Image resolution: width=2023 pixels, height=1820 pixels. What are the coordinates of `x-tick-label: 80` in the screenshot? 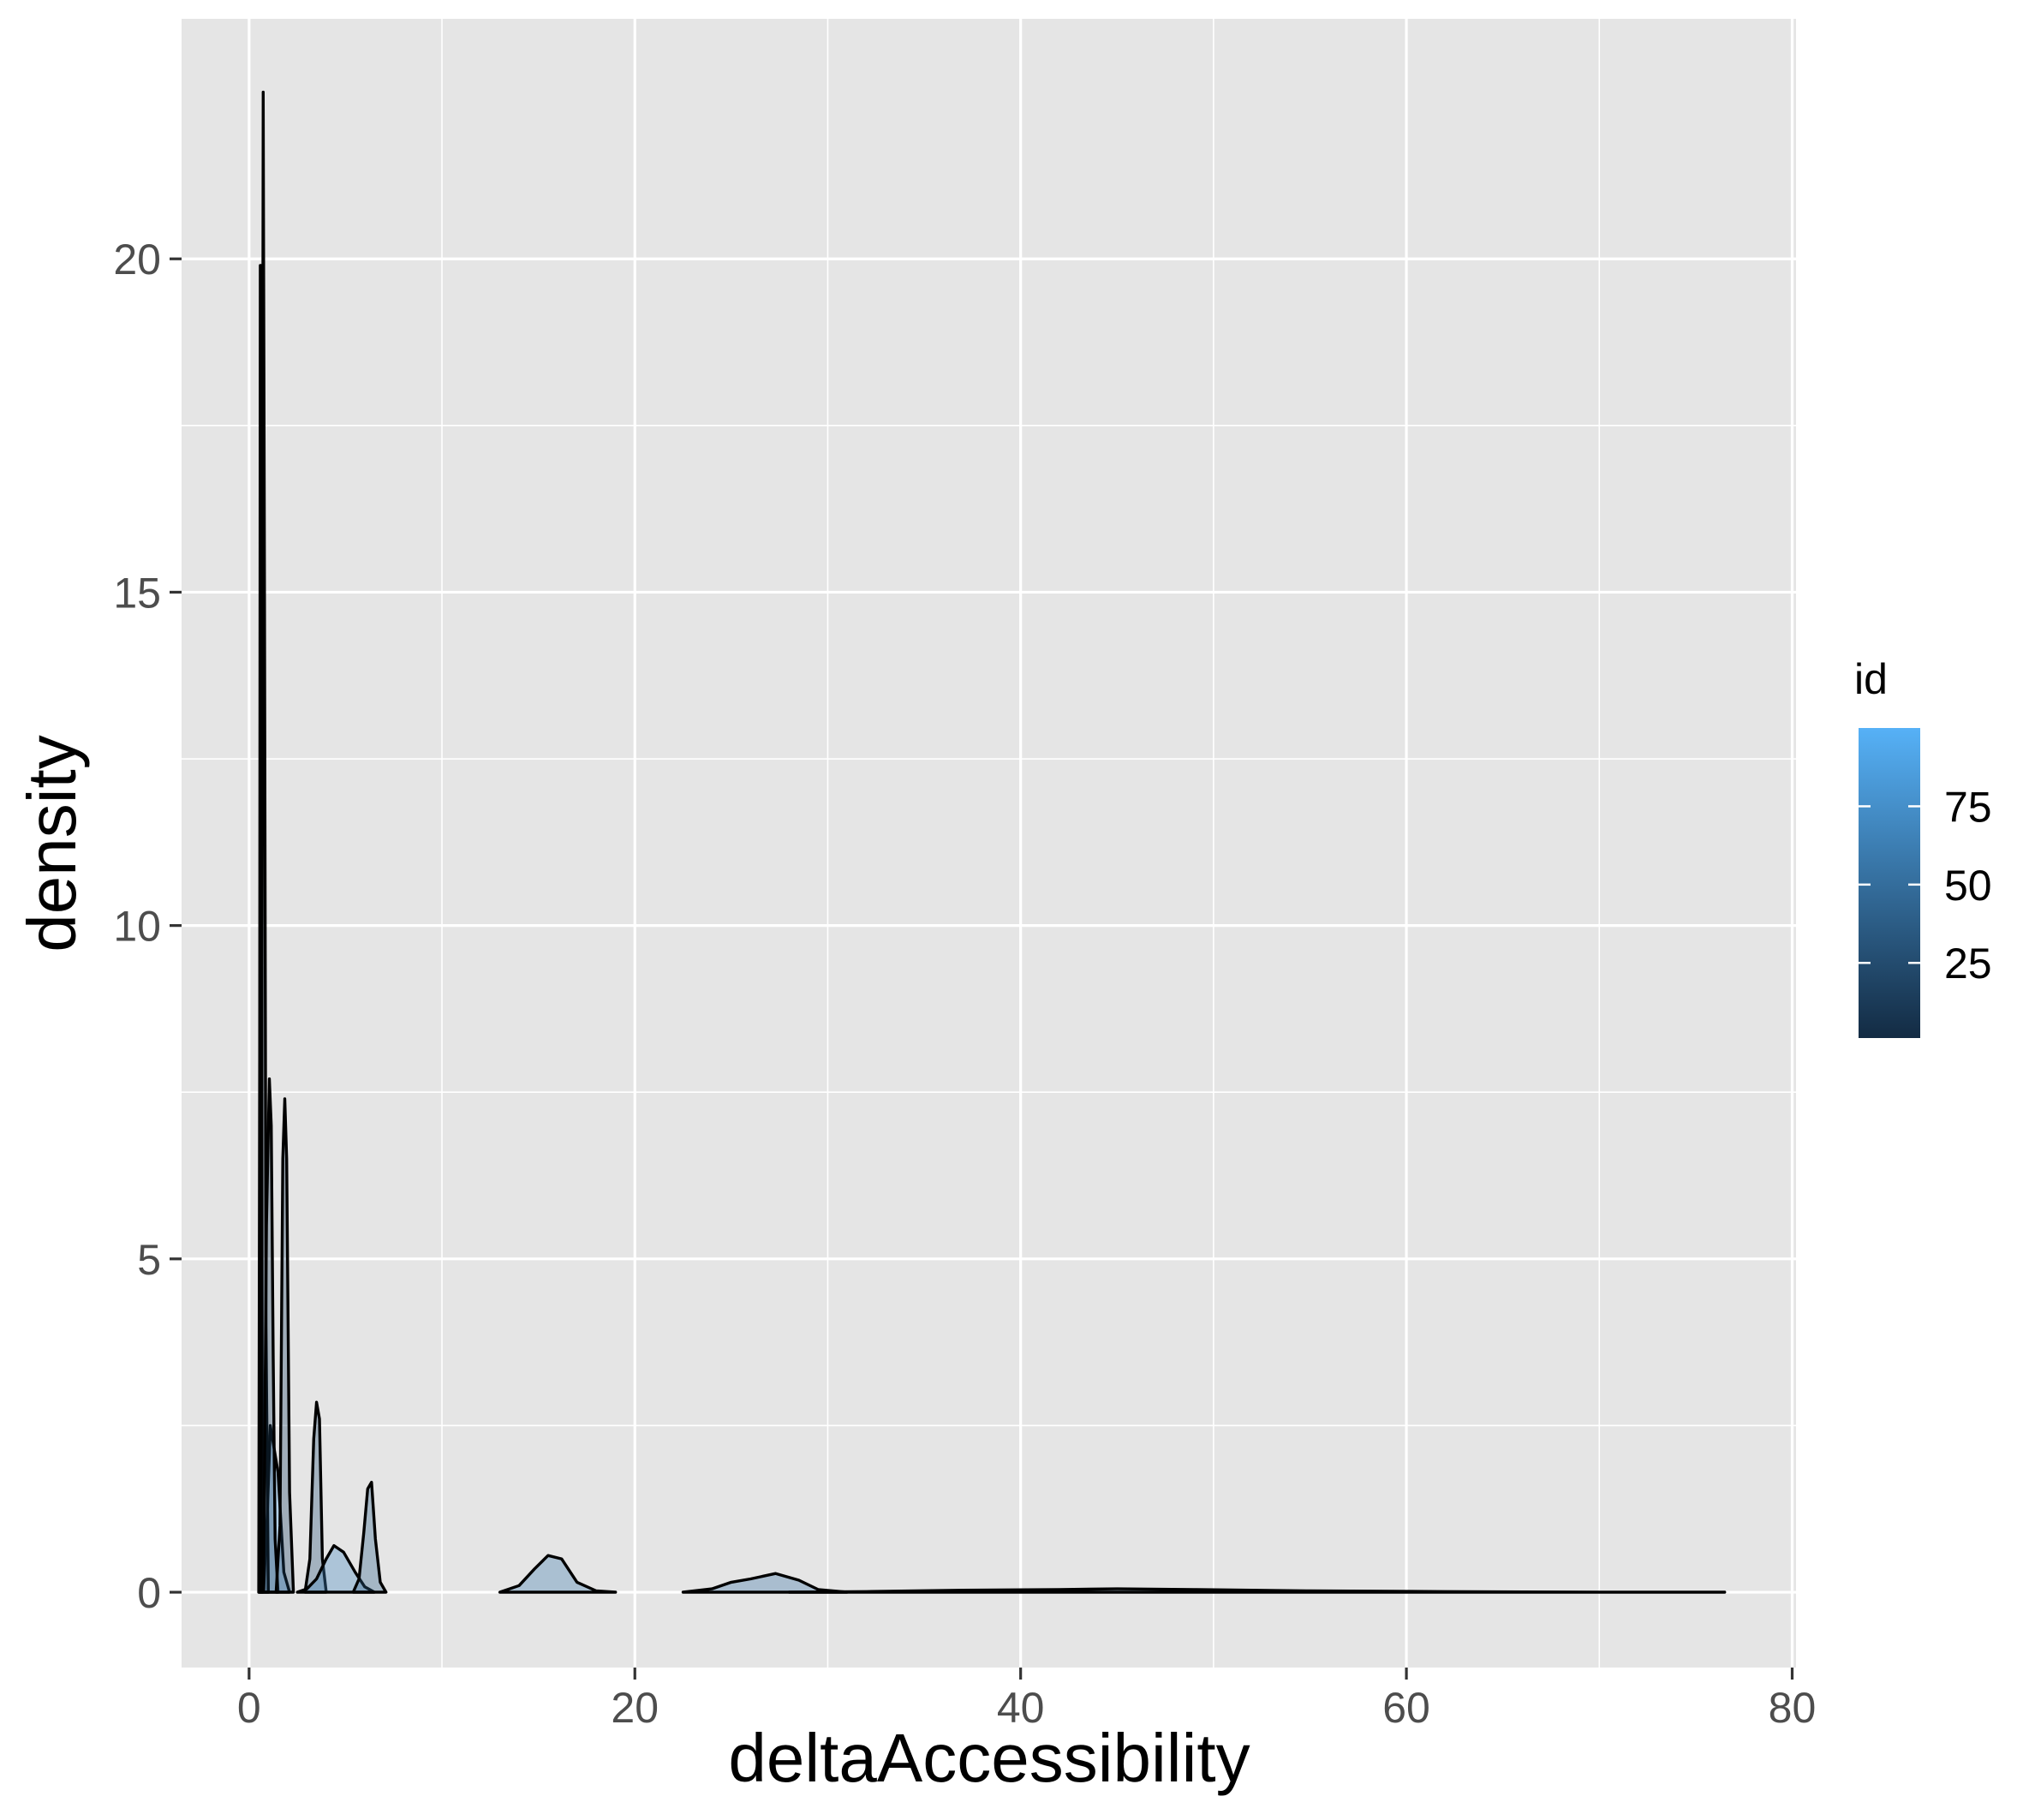 It's located at (1793, 1708).